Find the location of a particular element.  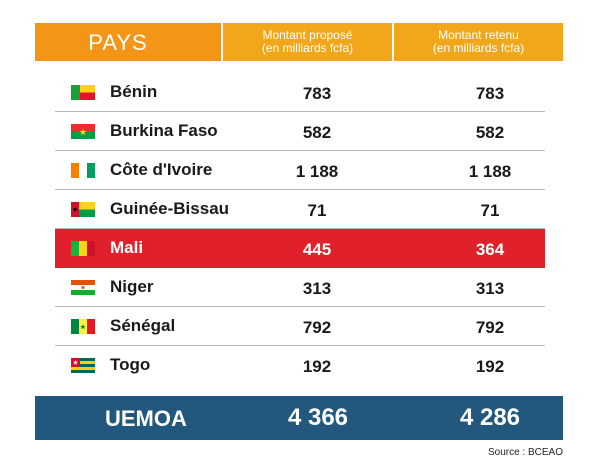

country-name: Togo is located at coordinates (130, 364).